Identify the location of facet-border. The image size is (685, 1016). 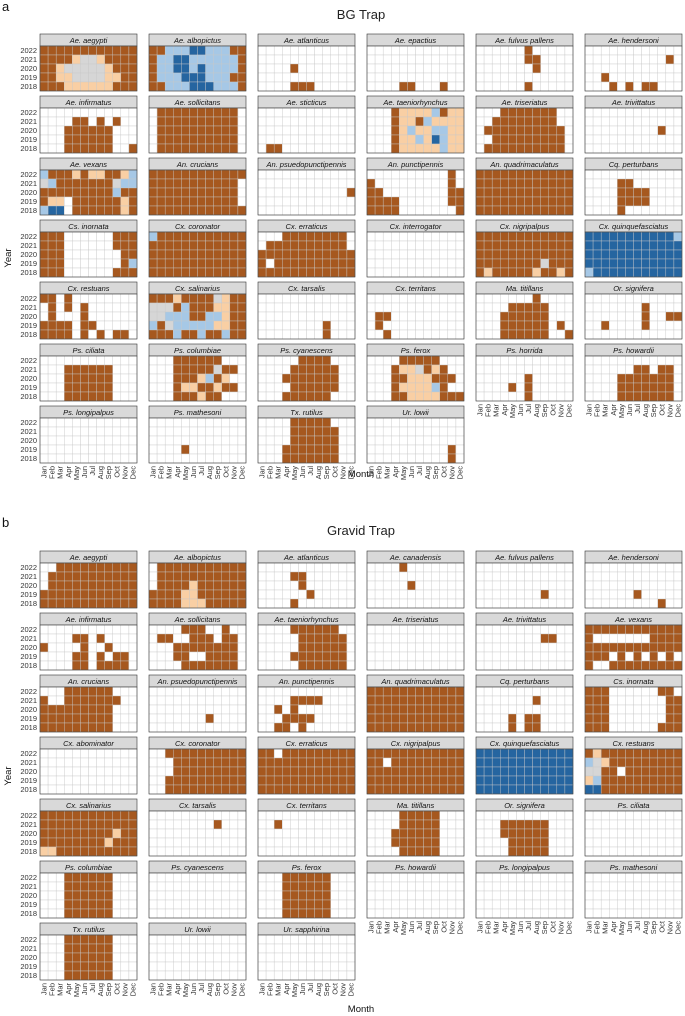
(415, 771).